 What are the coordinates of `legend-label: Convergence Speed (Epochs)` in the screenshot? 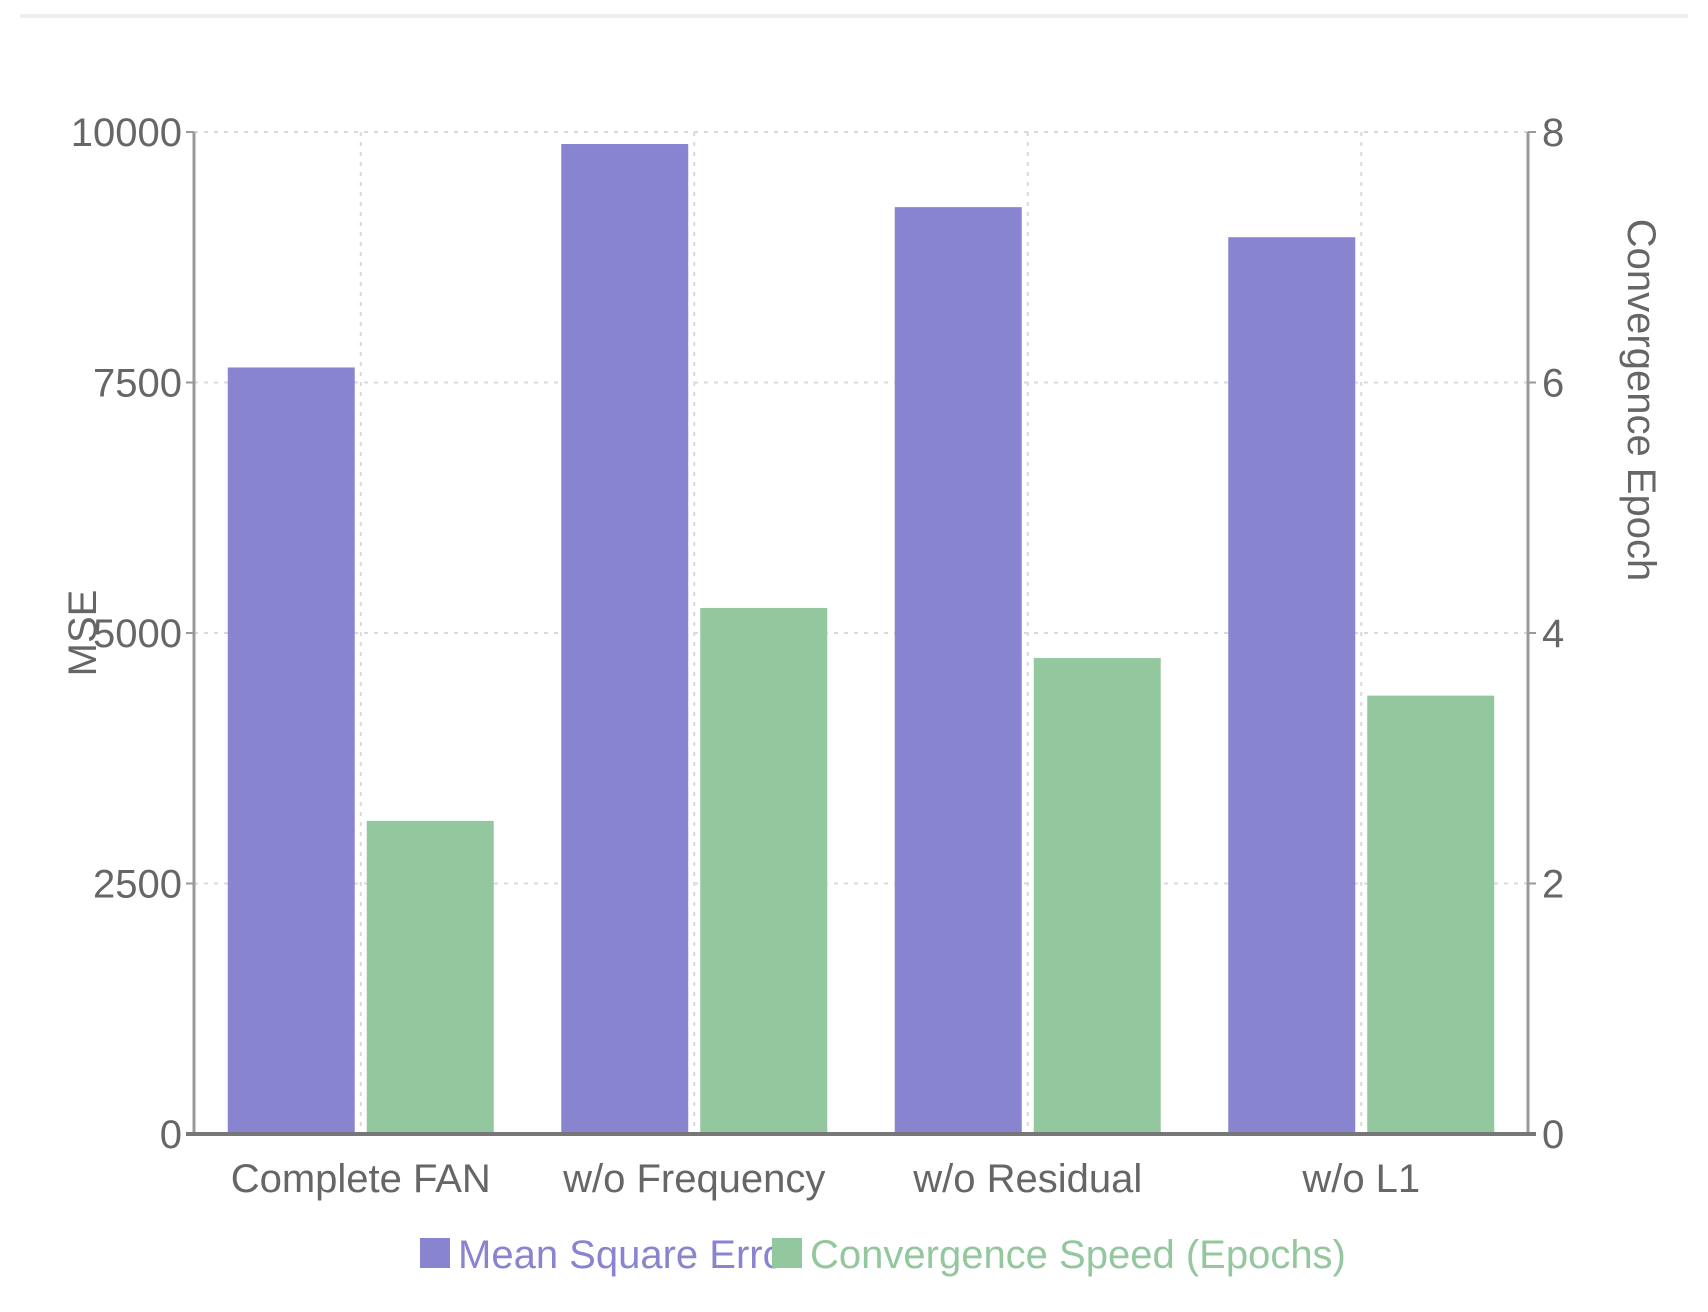 It's located at (1078, 1255).